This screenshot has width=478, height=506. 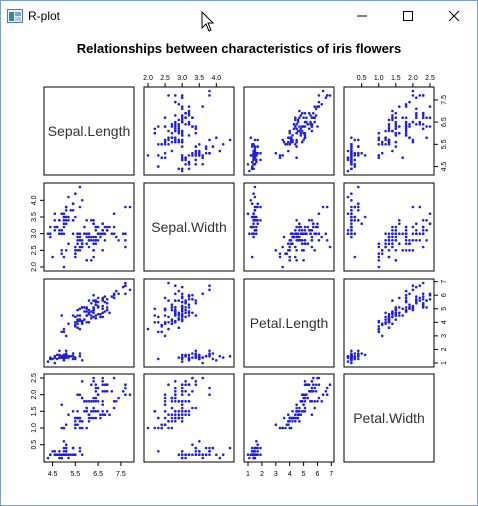 What do you see at coordinates (239, 16) in the screenshot?
I see `title-bar: R-plot` at bounding box center [239, 16].